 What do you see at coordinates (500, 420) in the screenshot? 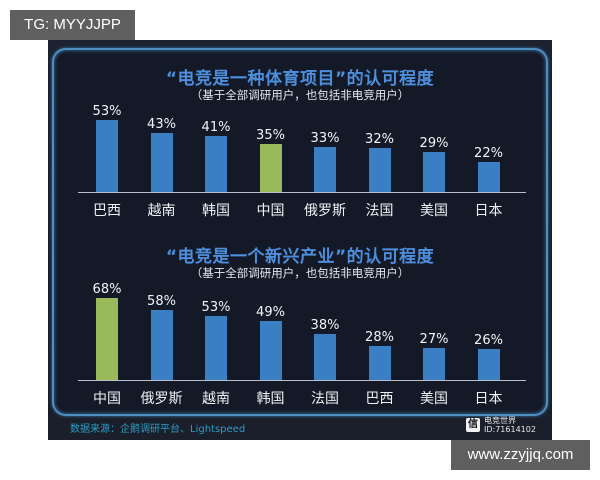
I see `publisher-name: 电竞世界` at bounding box center [500, 420].